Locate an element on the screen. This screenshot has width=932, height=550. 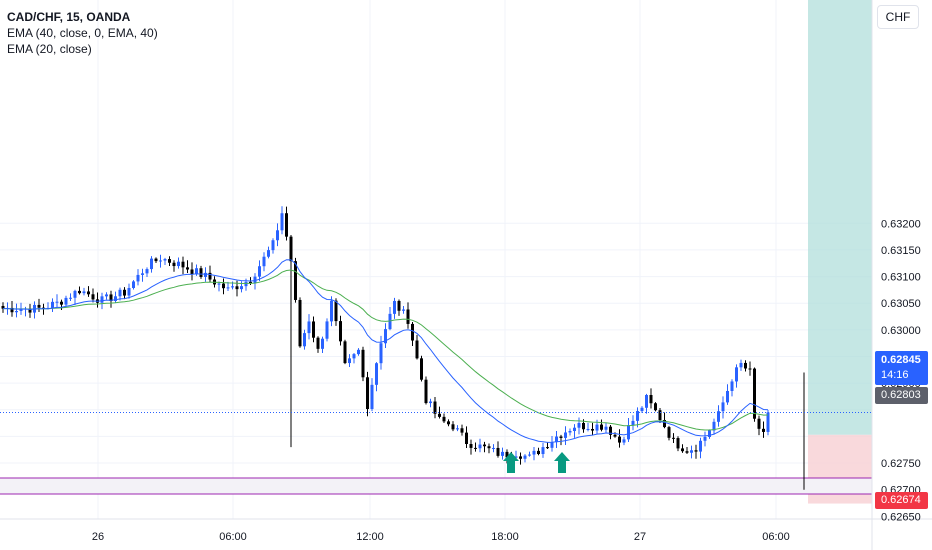
last-price-tag: 0.62845 14:16 is located at coordinates (901, 368).